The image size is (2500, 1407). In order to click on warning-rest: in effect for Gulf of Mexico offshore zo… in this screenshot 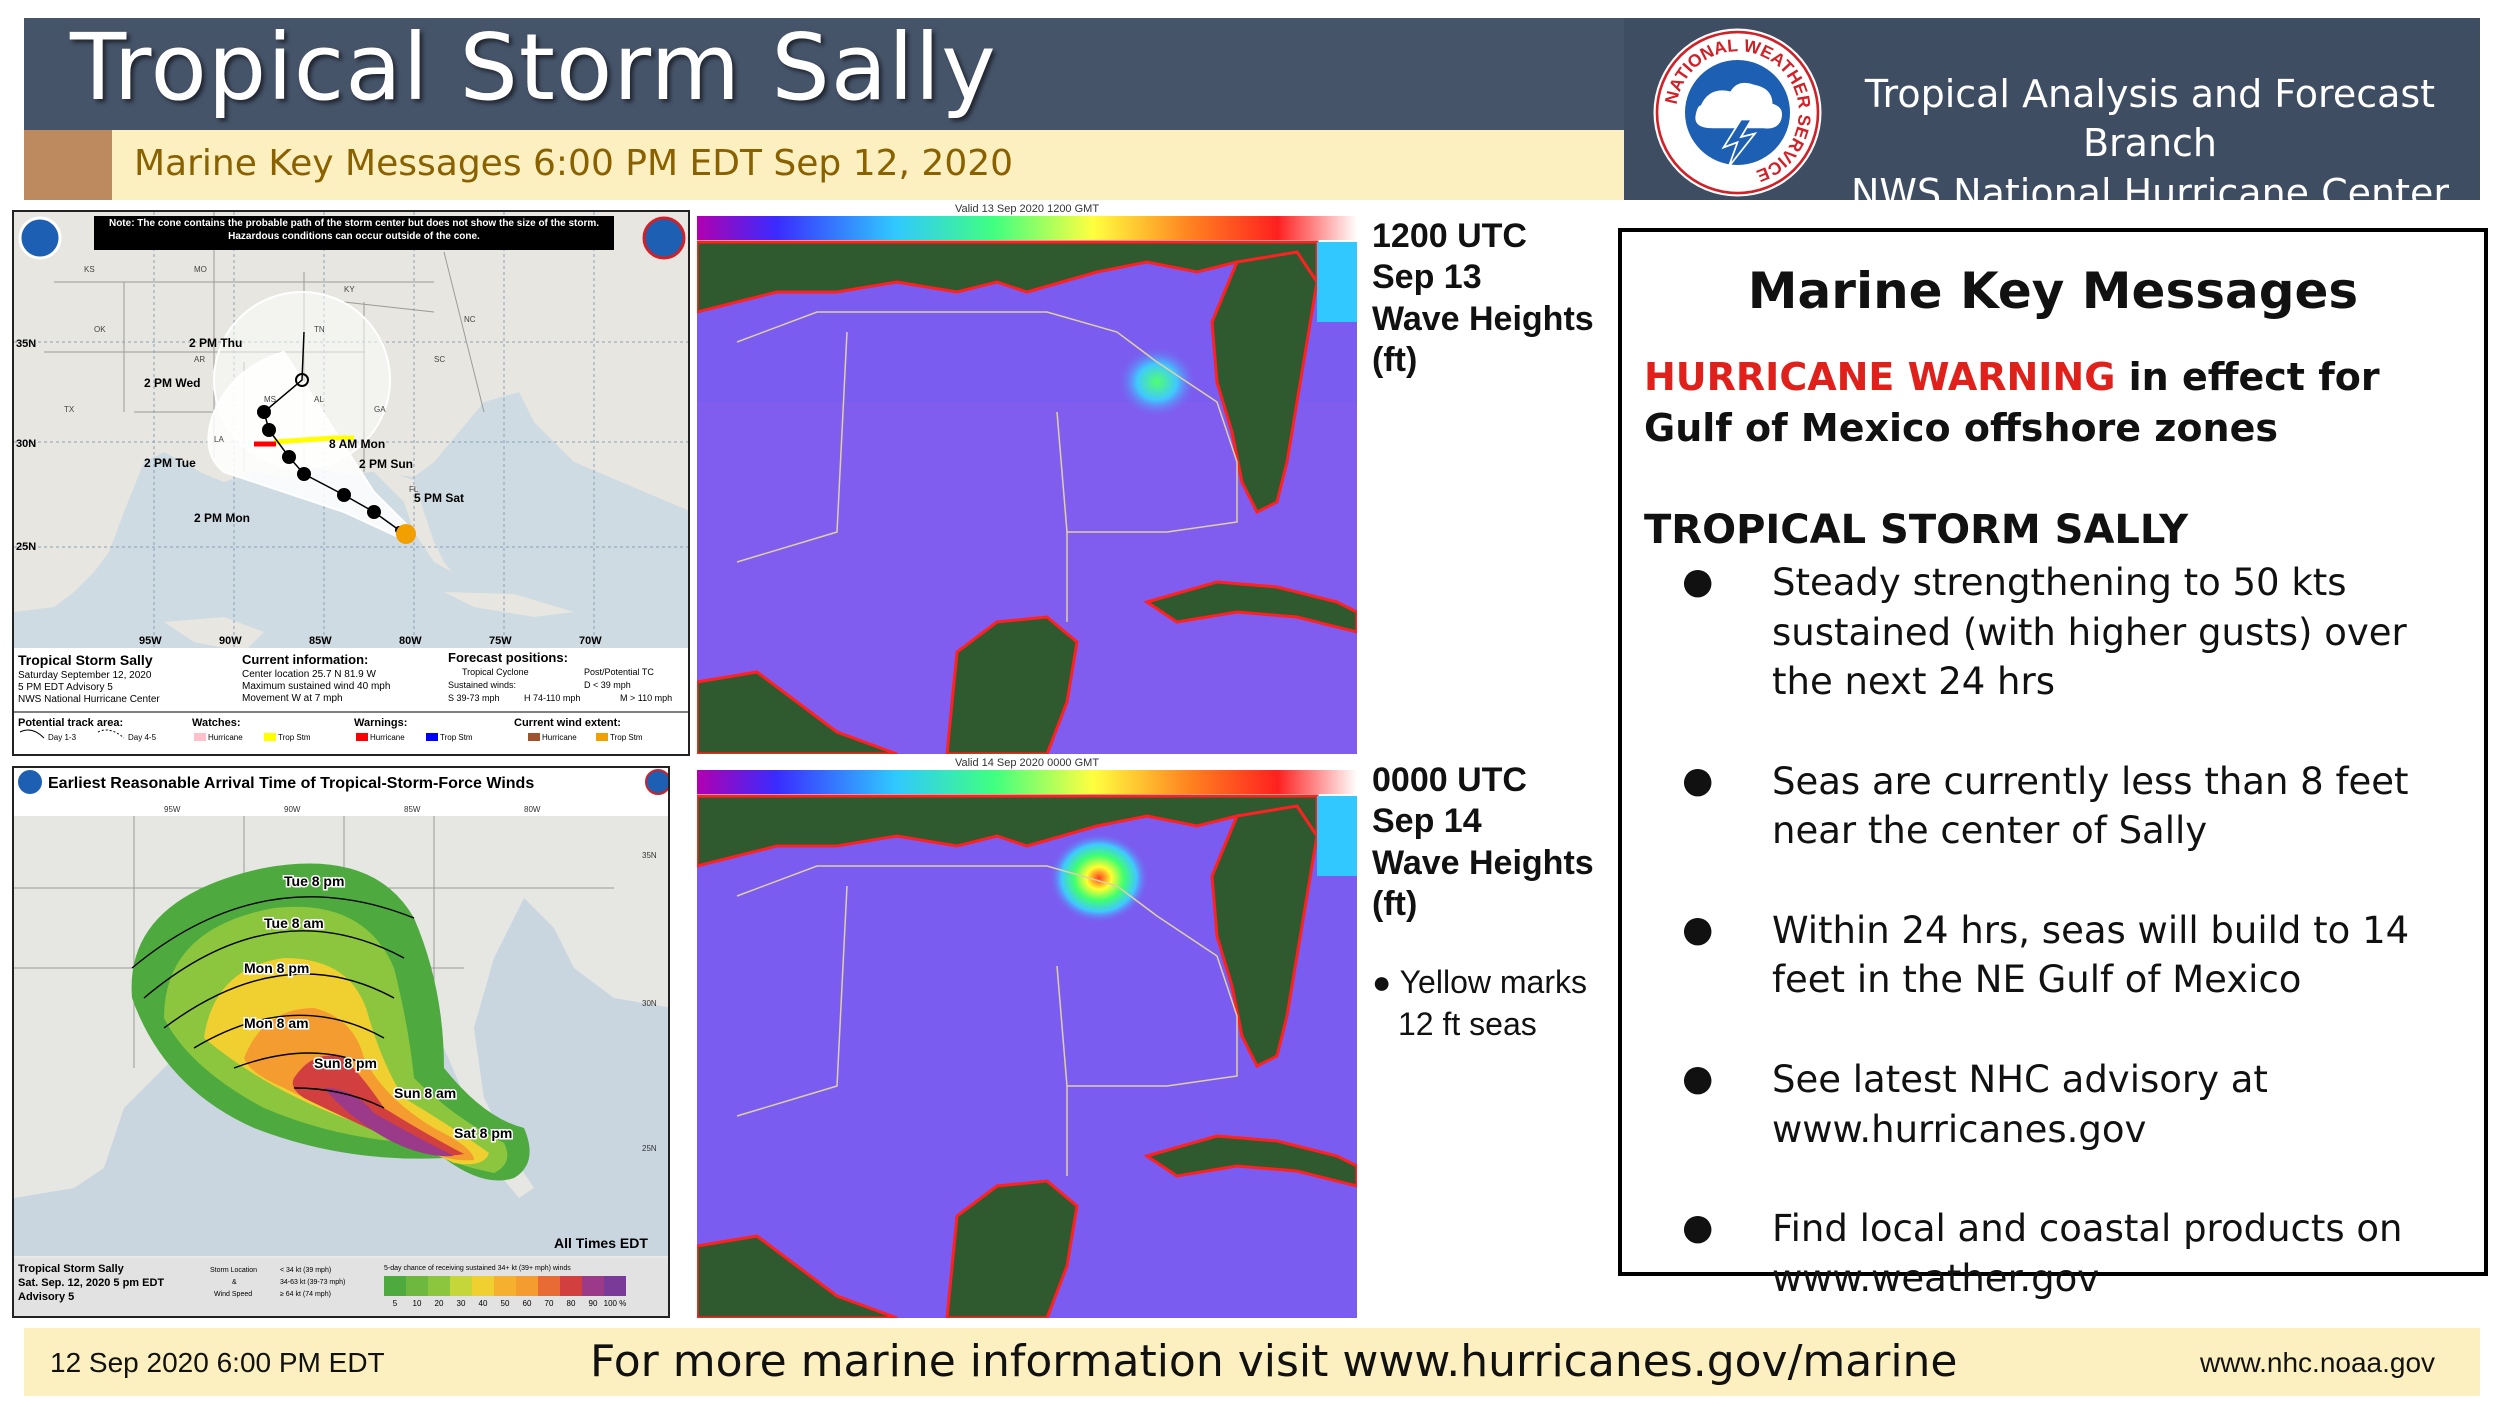, I will do `click(2012, 403)`.